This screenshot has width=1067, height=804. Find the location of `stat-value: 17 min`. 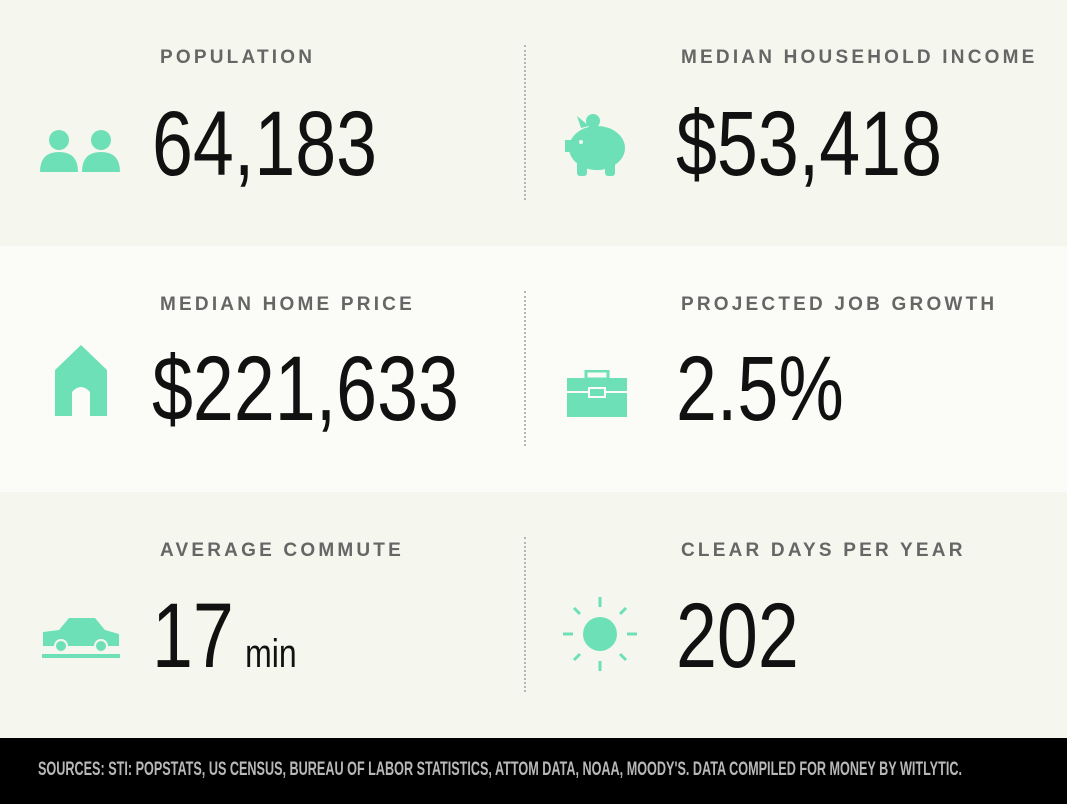

stat-value: 17 min is located at coordinates (224, 636).